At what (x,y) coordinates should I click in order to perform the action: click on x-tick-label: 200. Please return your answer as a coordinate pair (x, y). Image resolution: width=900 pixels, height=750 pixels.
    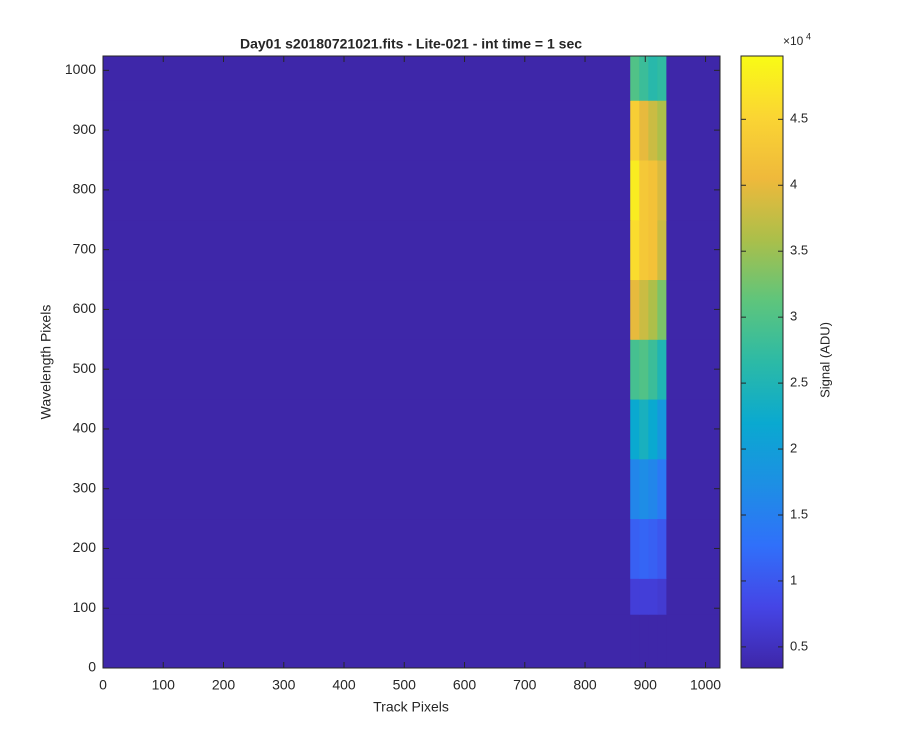
    Looking at the image, I should click on (224, 685).